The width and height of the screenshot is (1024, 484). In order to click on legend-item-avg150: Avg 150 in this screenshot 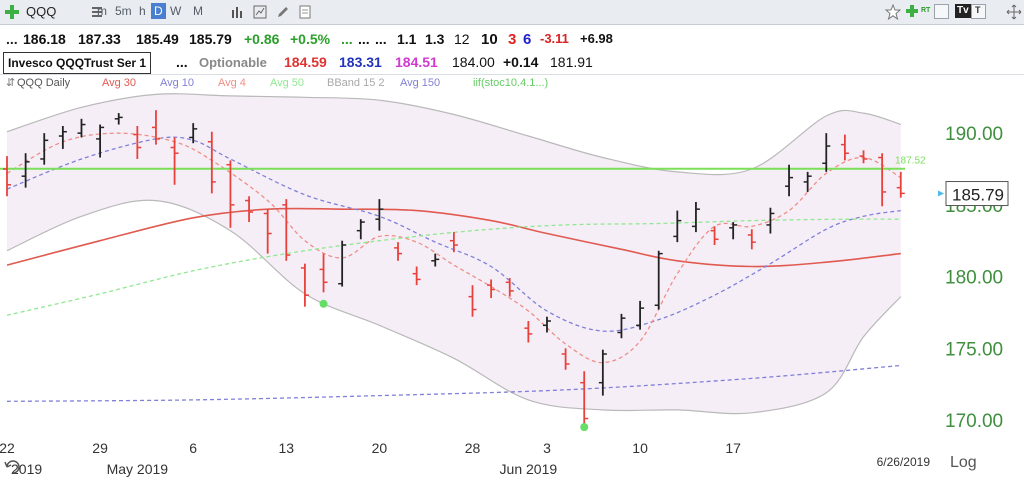, I will do `click(420, 83)`.